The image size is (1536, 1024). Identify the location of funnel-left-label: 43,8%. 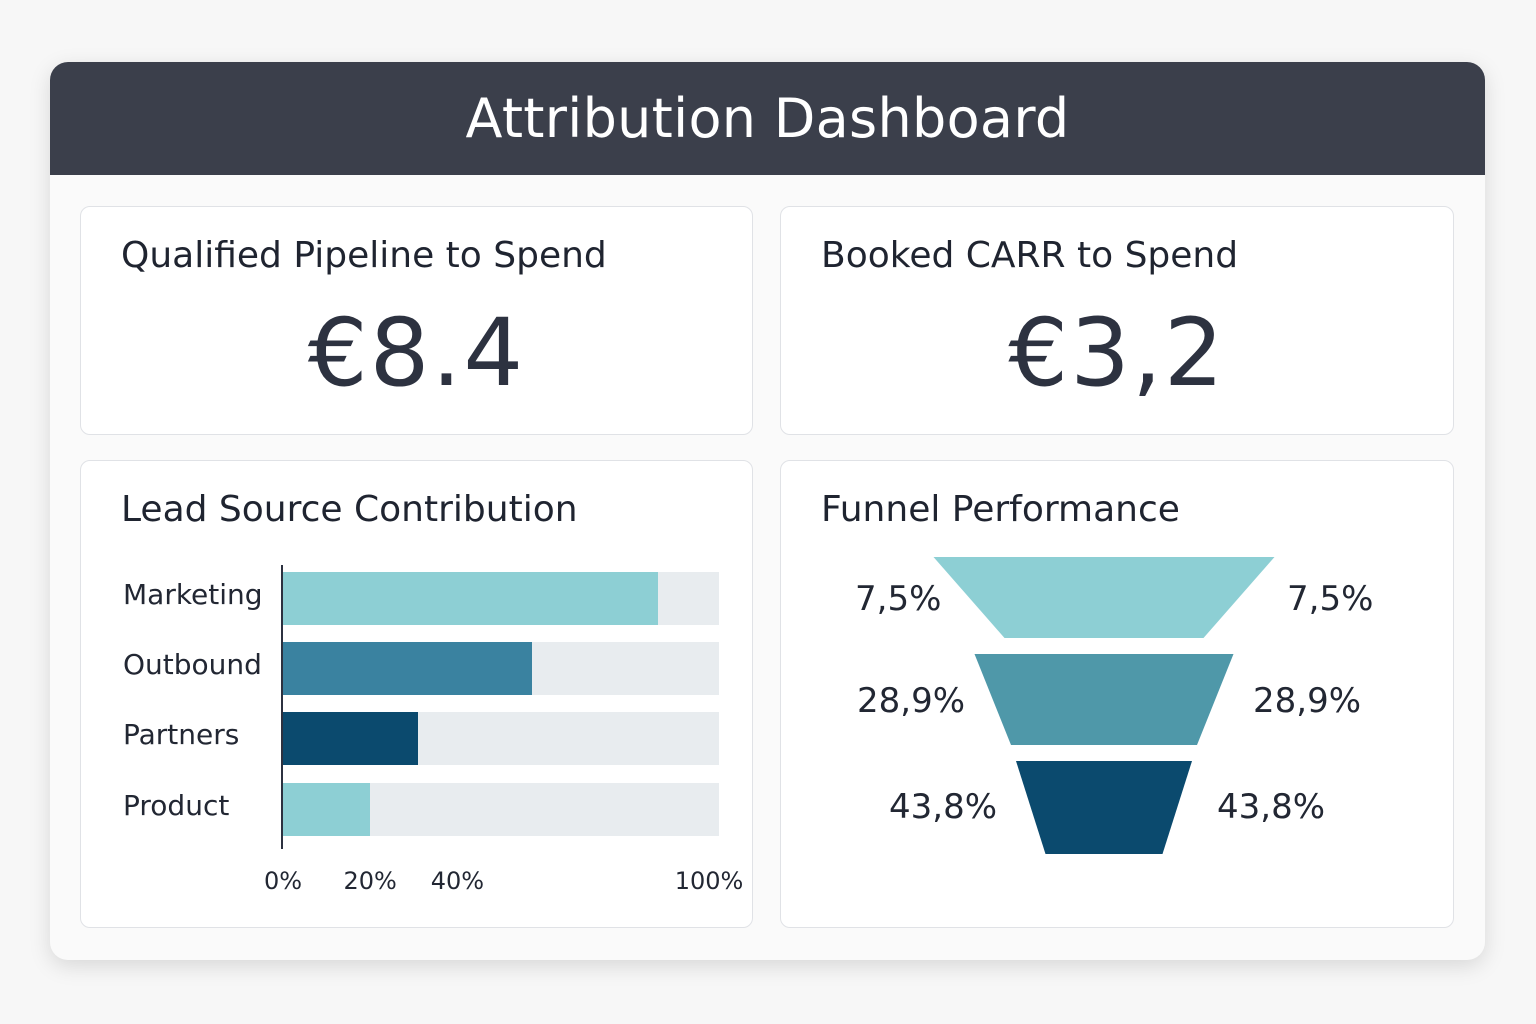
(943, 807).